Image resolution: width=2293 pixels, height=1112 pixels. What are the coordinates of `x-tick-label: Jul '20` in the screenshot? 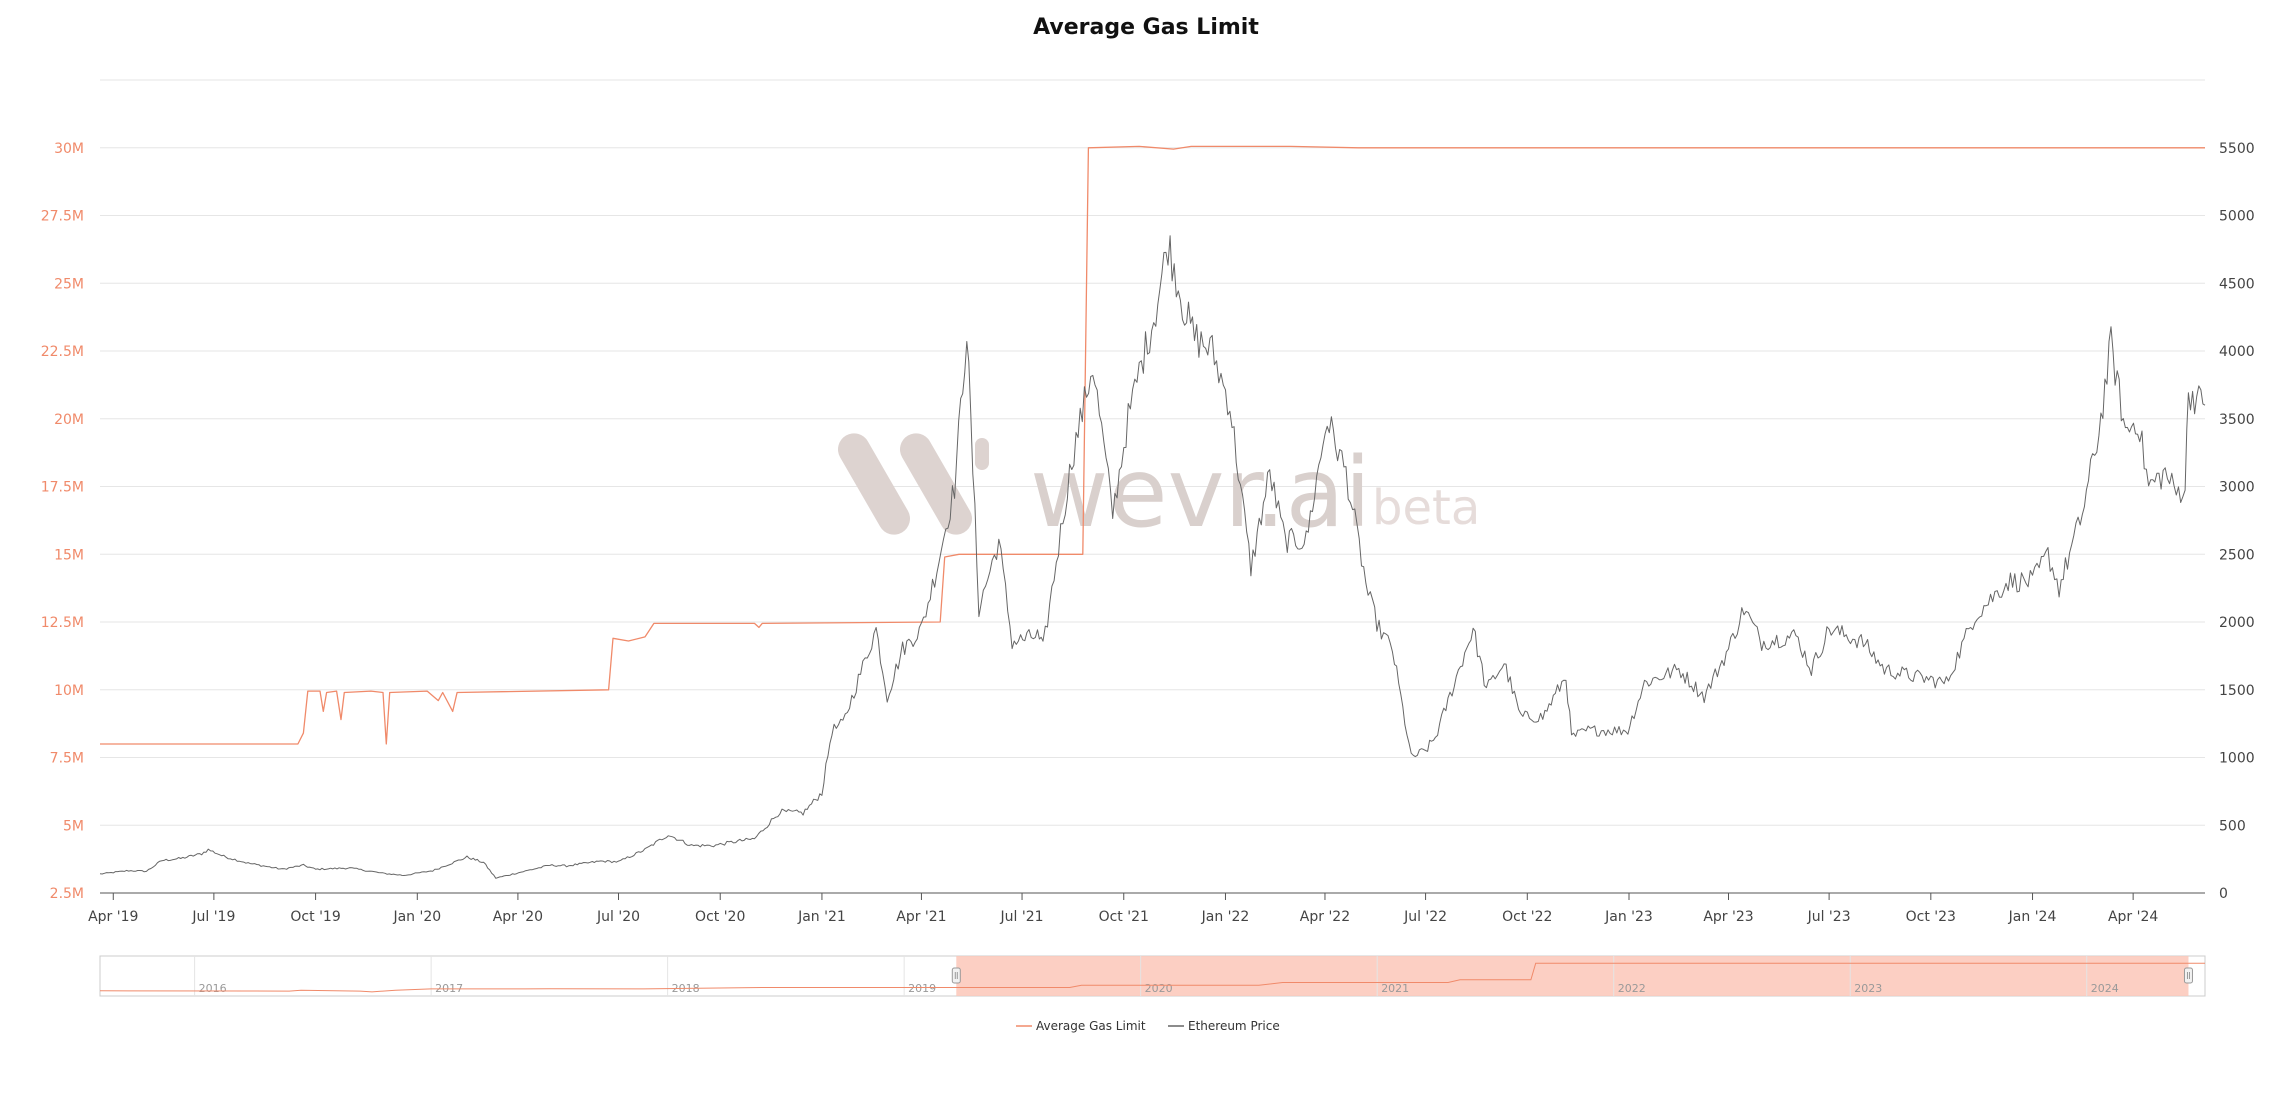 It's located at (618, 917).